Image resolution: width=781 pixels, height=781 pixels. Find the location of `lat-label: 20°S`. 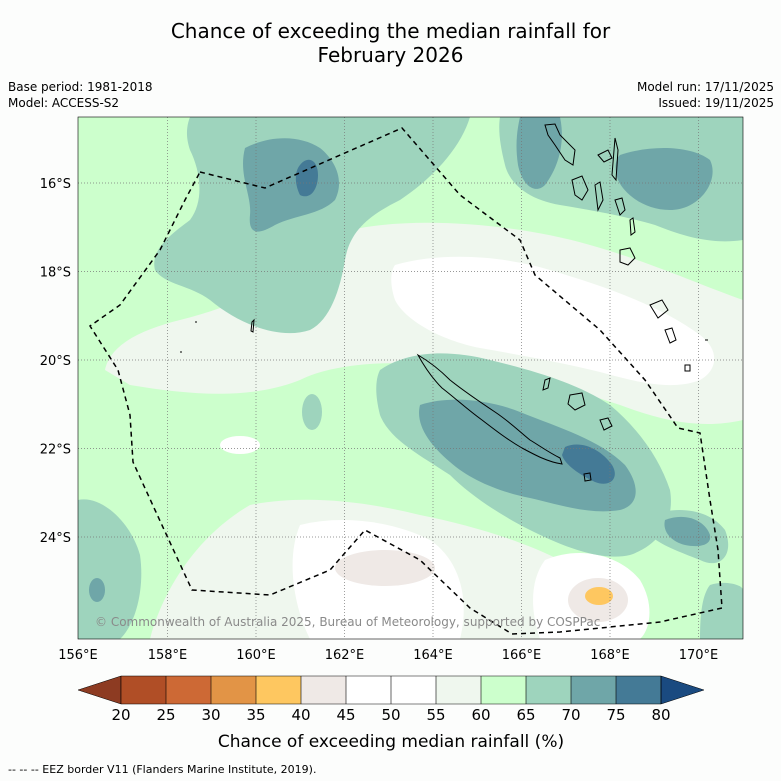

lat-label: 20°S is located at coordinates (55, 361).